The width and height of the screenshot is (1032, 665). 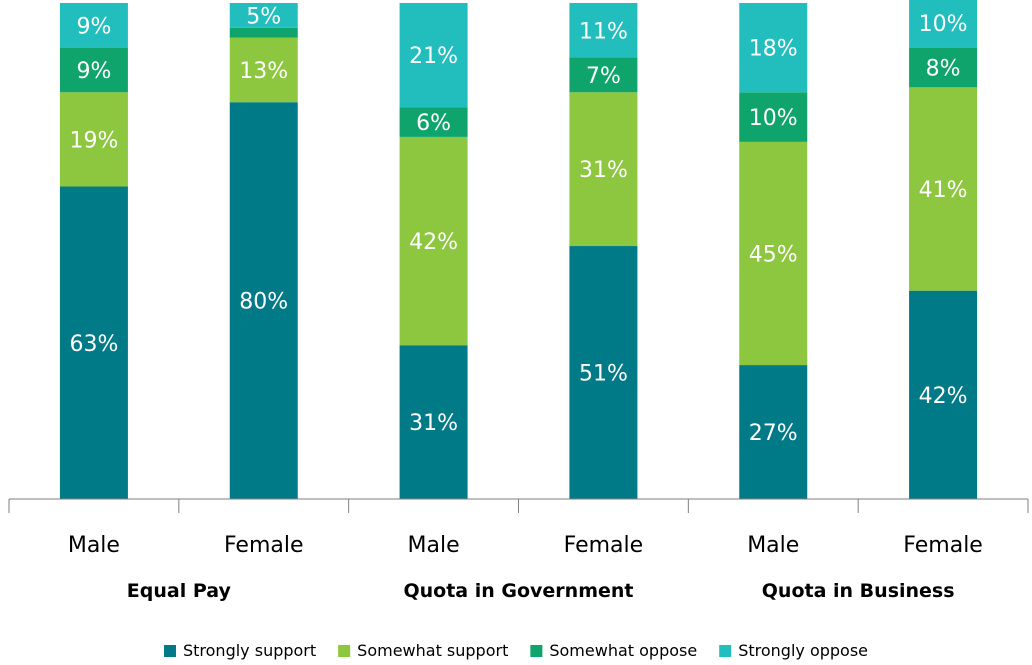 What do you see at coordinates (623, 650) in the screenshot?
I see `legend-label: Somewhat oppose` at bounding box center [623, 650].